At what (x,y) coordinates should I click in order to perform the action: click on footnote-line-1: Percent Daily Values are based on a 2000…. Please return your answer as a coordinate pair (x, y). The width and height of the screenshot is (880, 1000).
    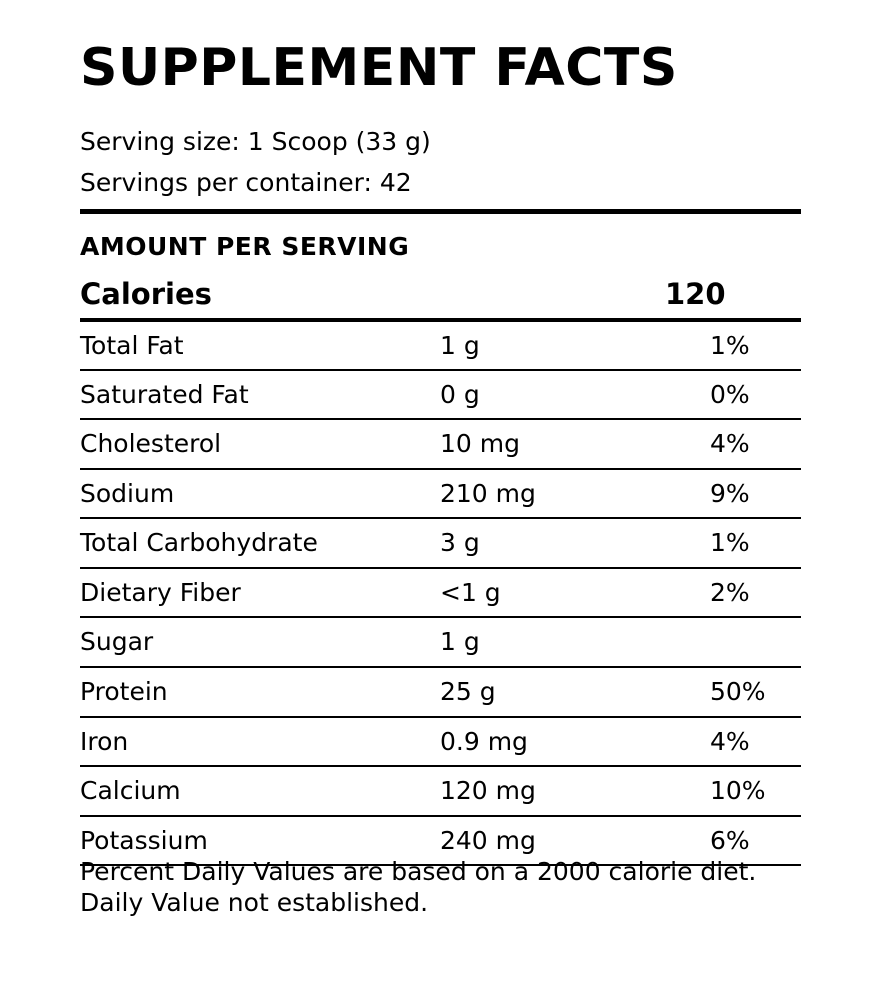
    Looking at the image, I should click on (418, 871).